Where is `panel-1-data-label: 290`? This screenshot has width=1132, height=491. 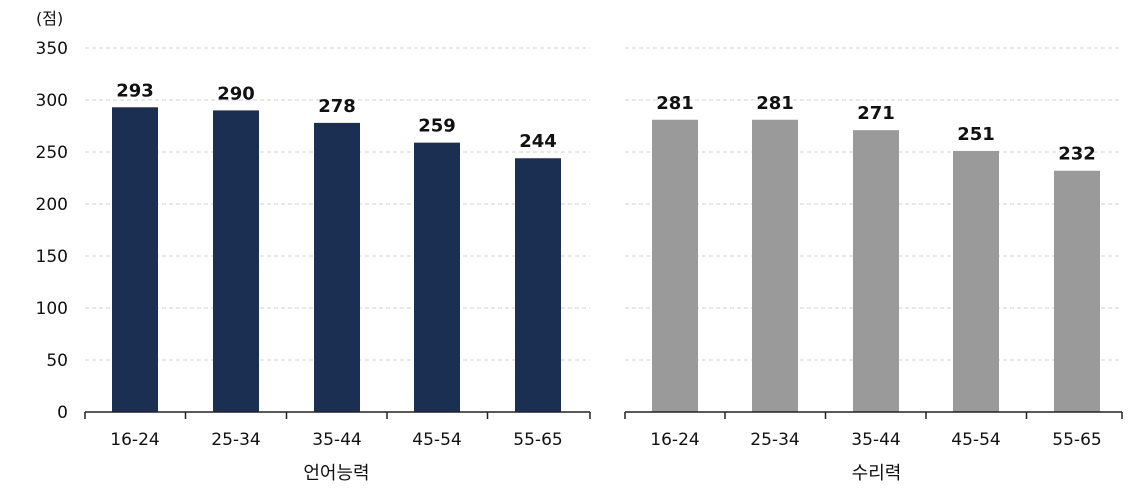 panel-1-data-label: 290 is located at coordinates (236, 93).